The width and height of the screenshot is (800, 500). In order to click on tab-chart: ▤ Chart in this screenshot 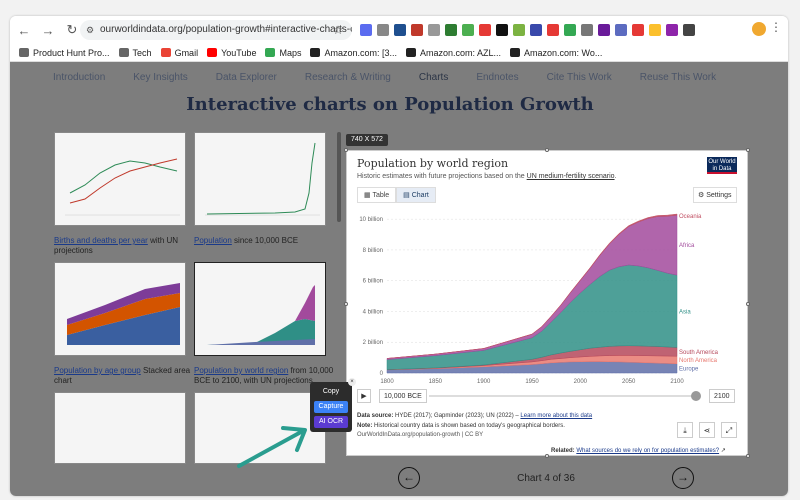, I will do `click(416, 195)`.